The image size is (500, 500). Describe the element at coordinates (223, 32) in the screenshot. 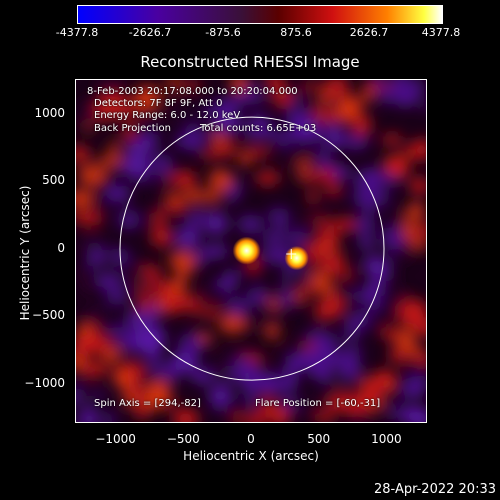

I see `colorbar-tick: -875.6` at that location.